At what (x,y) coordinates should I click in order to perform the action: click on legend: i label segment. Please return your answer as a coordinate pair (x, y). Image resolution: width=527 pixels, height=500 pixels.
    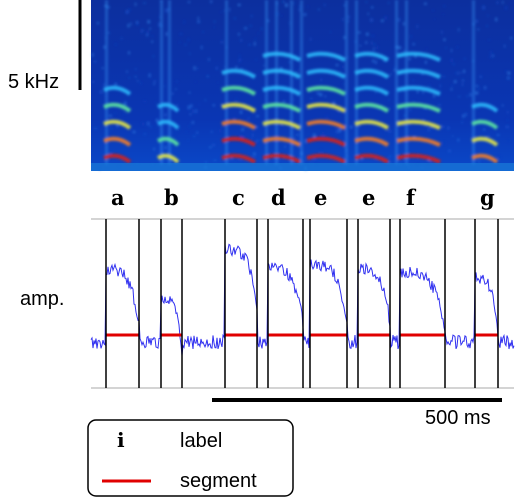
    Looking at the image, I should click on (190, 458).